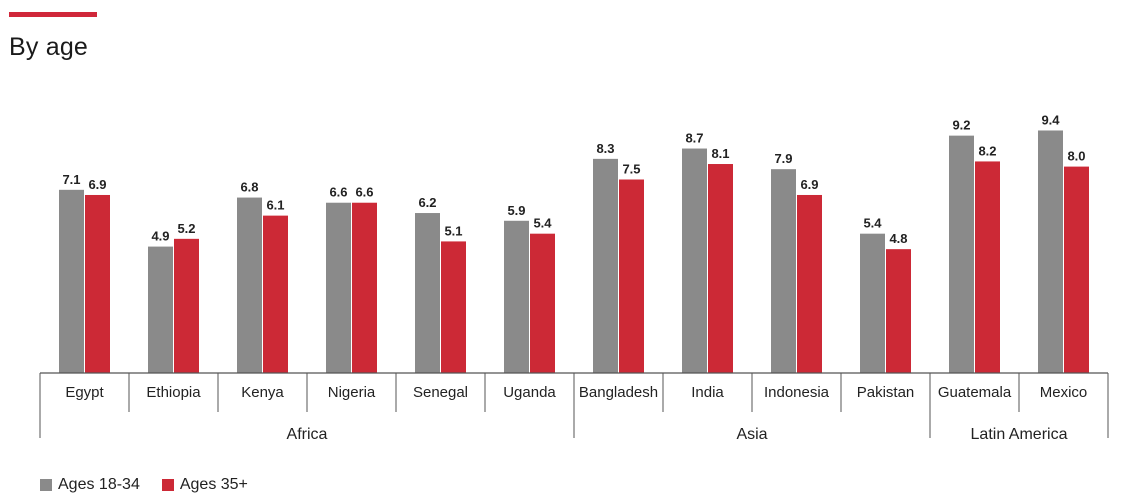  Describe the element at coordinates (809, 184) in the screenshot. I see `data-label-indonesia-ages-35: 6.9` at that location.